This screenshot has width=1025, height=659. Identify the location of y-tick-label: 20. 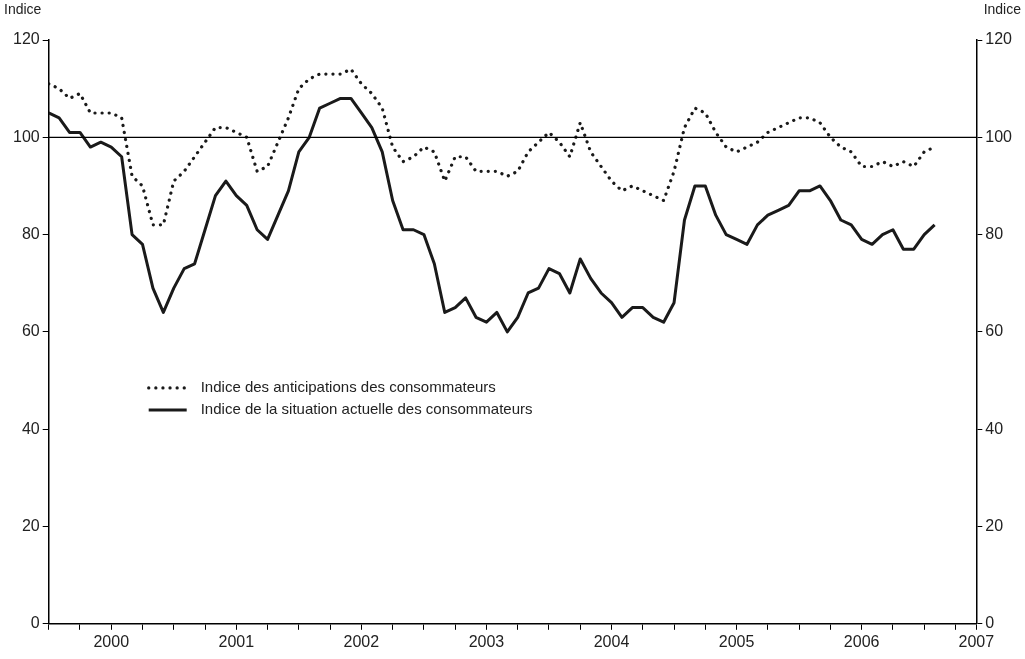
(30, 525).